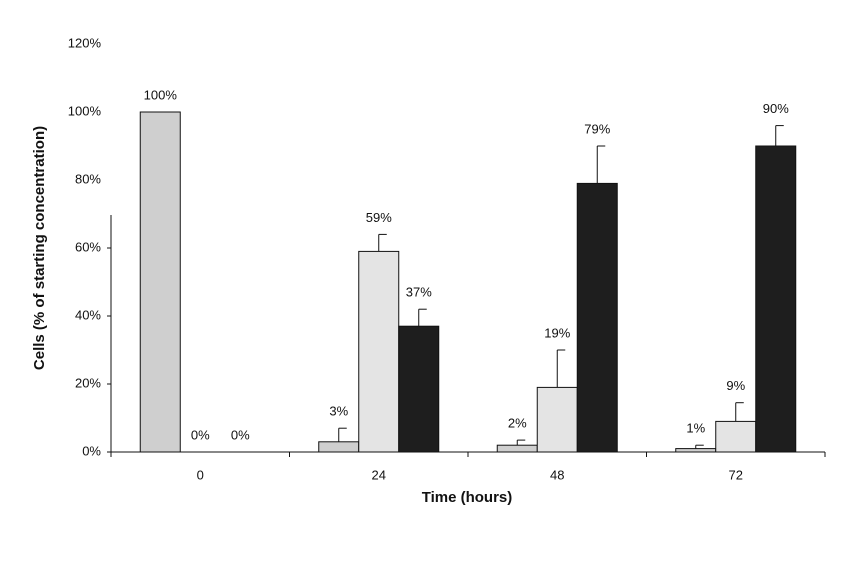  Describe the element at coordinates (695, 428) in the screenshot. I see `value-label: 1%` at that location.